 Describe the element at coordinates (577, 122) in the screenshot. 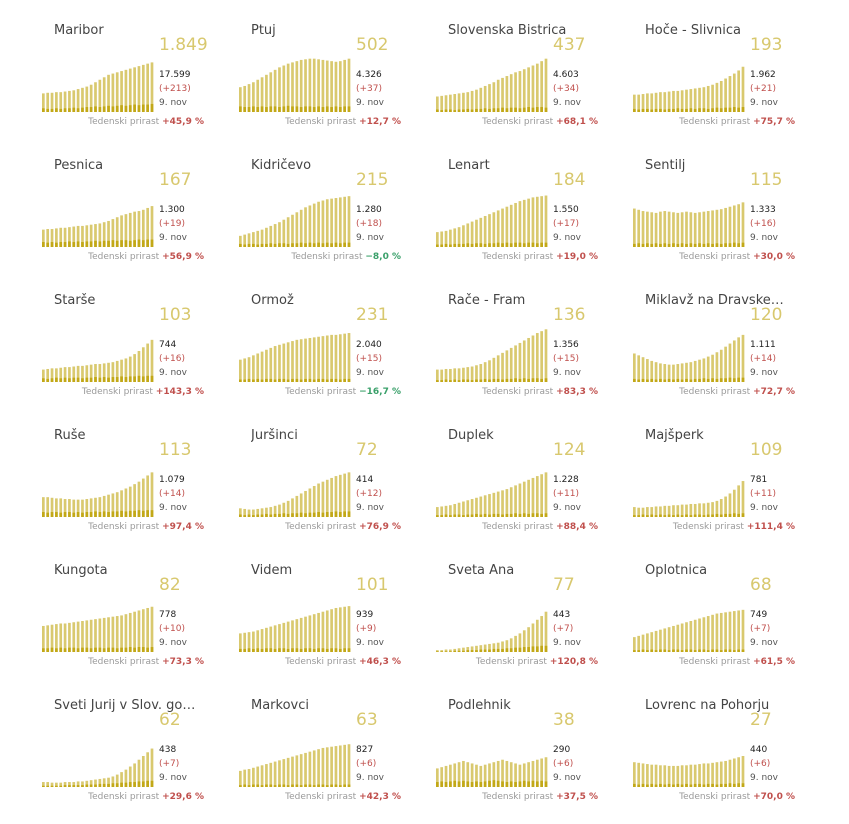

I see `weekly-growth-value: +68,1 %` at that location.